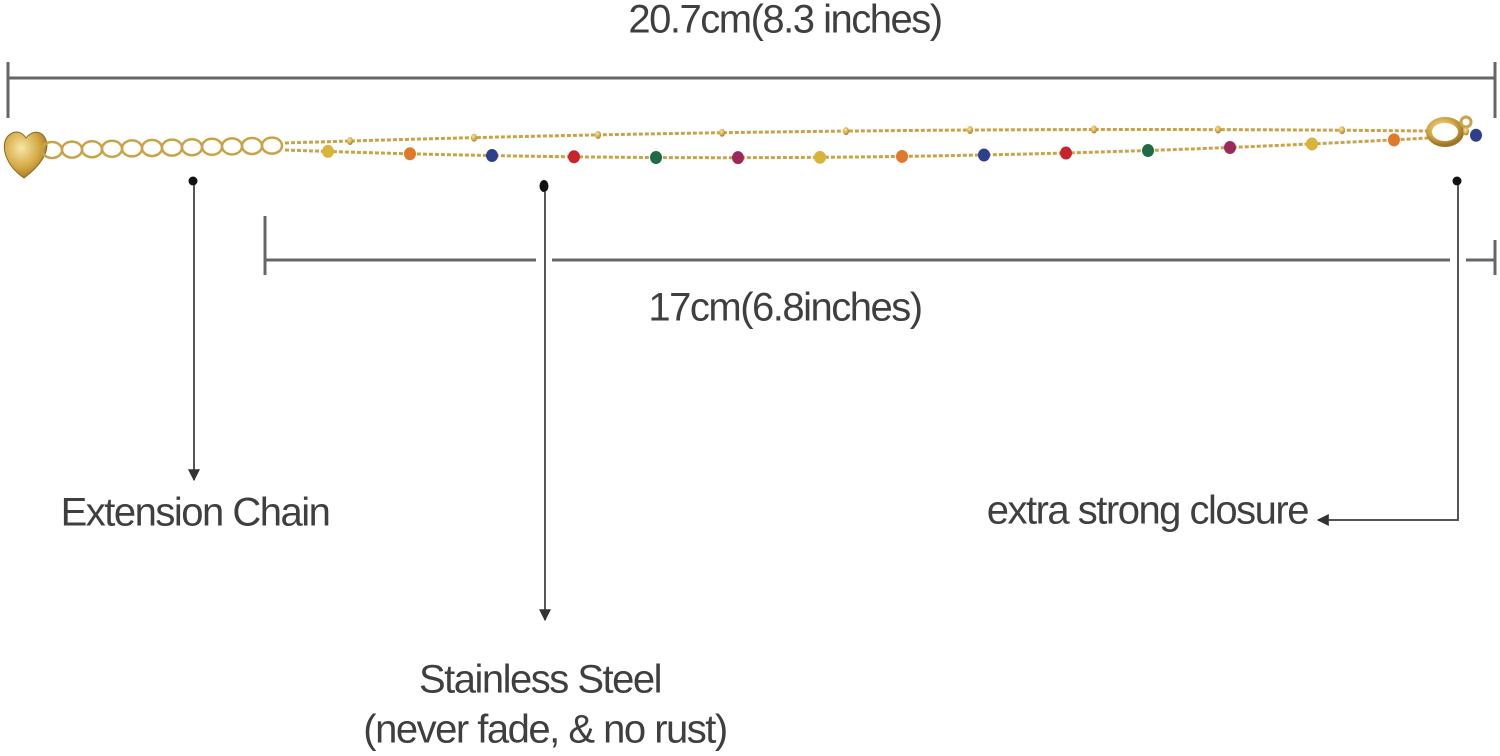 This screenshot has width=1500, height=756. Describe the element at coordinates (784, 21) in the screenshot. I see `total-length-label: 20.7cm(8.3 inches)` at that location.